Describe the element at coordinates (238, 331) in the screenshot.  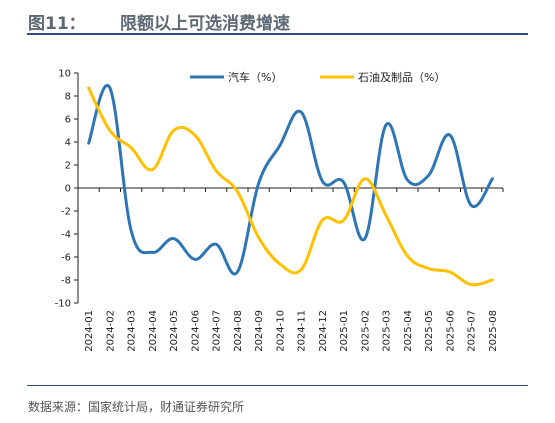
I see `x-tick-label: 2024-08` at that location.